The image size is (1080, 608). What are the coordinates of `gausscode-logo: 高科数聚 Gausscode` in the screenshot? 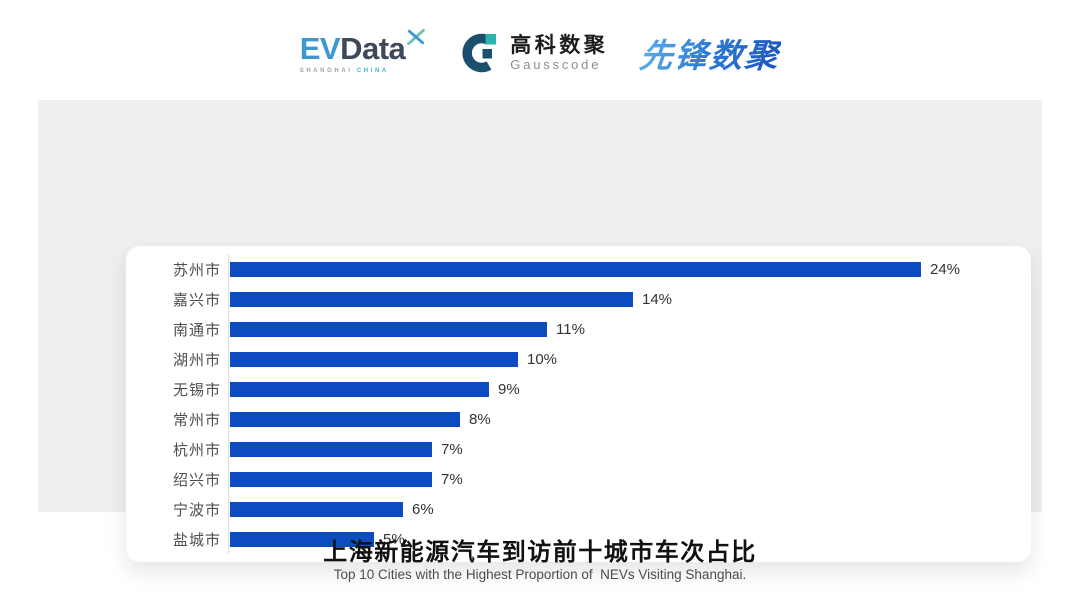 It's located at (533, 53).